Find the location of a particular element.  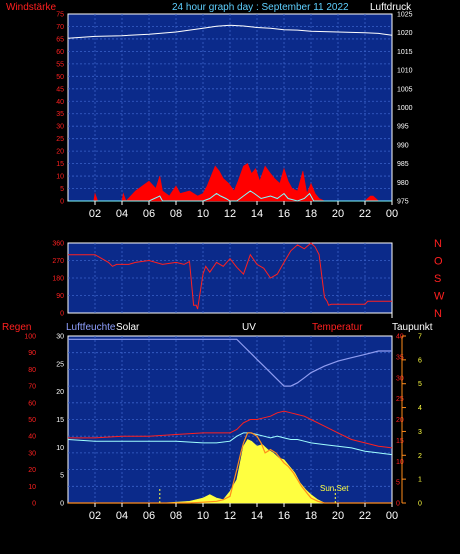

p3-humidity-tick: 25 is located at coordinates (60, 364).